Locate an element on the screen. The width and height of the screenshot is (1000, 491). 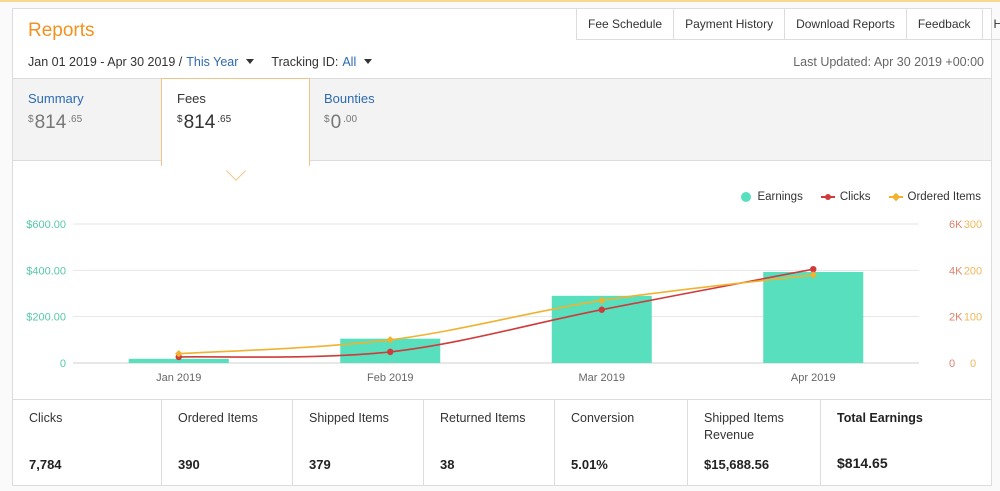
tab-bounties-amount: $ 0 .00 is located at coordinates (394, 123).